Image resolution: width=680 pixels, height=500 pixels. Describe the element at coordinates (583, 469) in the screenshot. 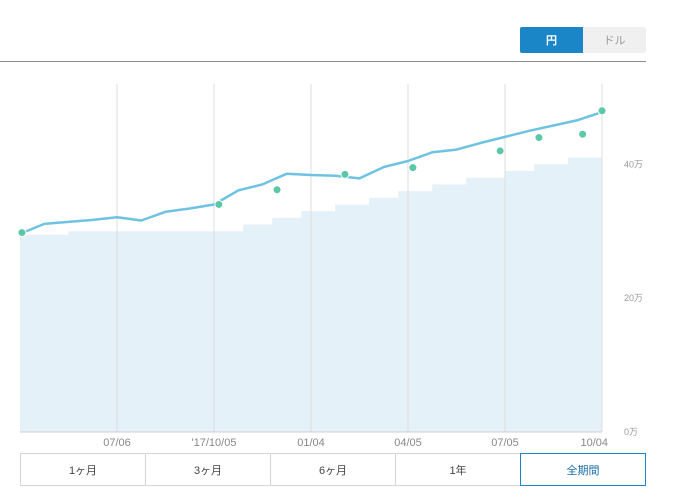

I see `range-tab-all-time: 全期間` at that location.